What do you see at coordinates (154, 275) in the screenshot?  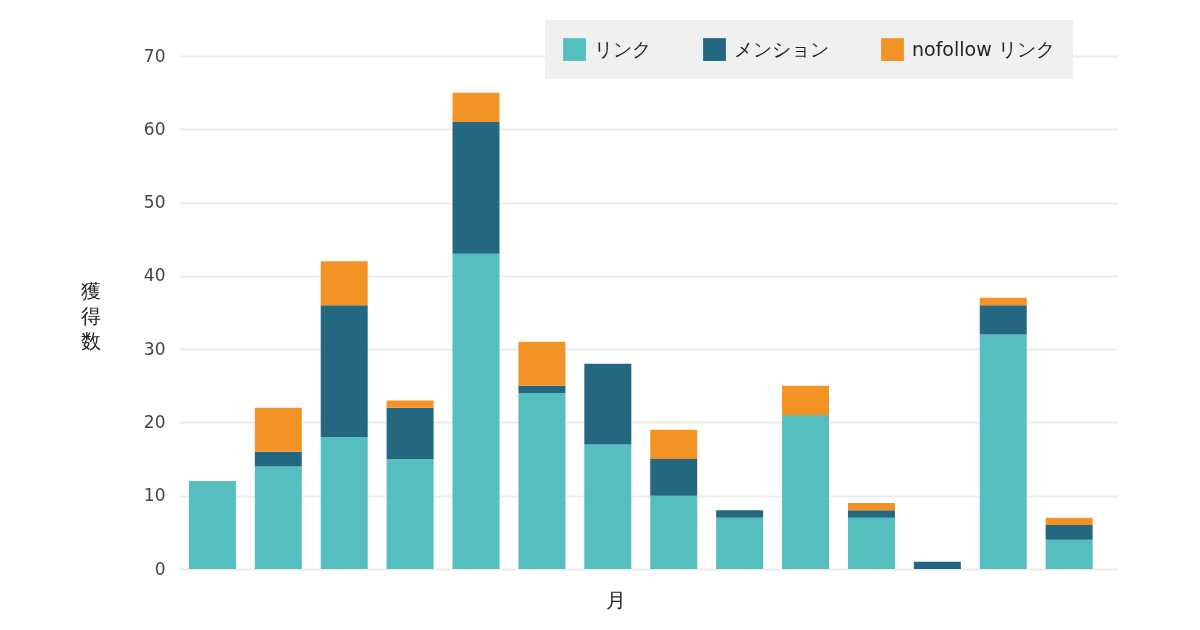 I see `y-tick-label: 40` at bounding box center [154, 275].